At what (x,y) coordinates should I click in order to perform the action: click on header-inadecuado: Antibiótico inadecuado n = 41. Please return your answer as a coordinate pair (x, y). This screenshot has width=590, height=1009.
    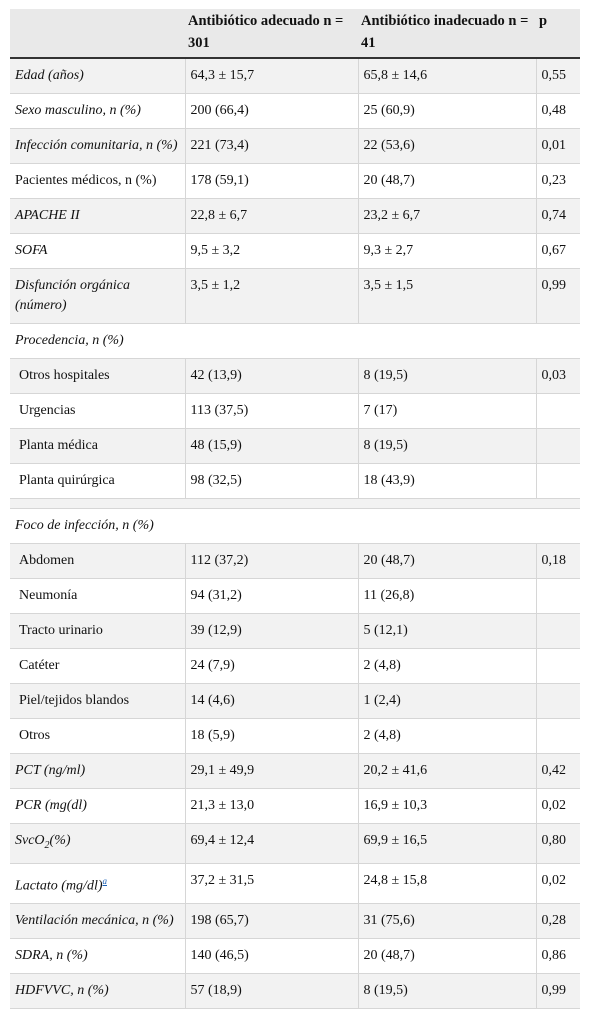
    Looking at the image, I should click on (447, 34).